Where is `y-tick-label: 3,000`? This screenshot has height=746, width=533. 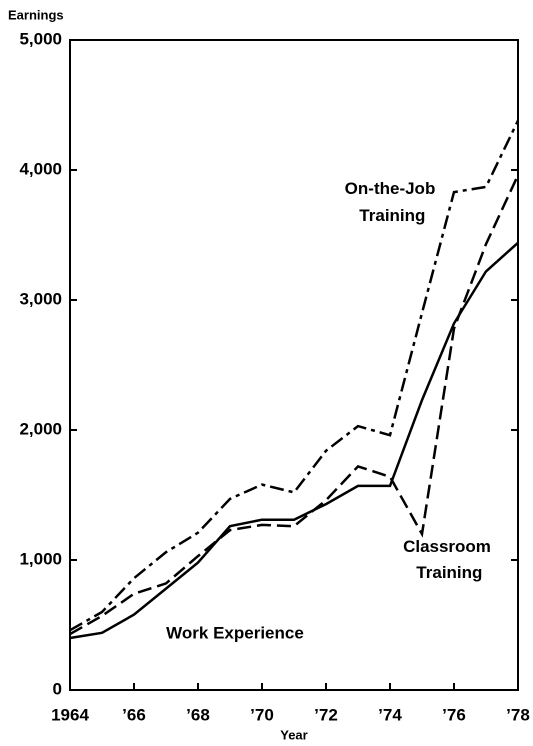
y-tick-label: 3,000 is located at coordinates (40, 298).